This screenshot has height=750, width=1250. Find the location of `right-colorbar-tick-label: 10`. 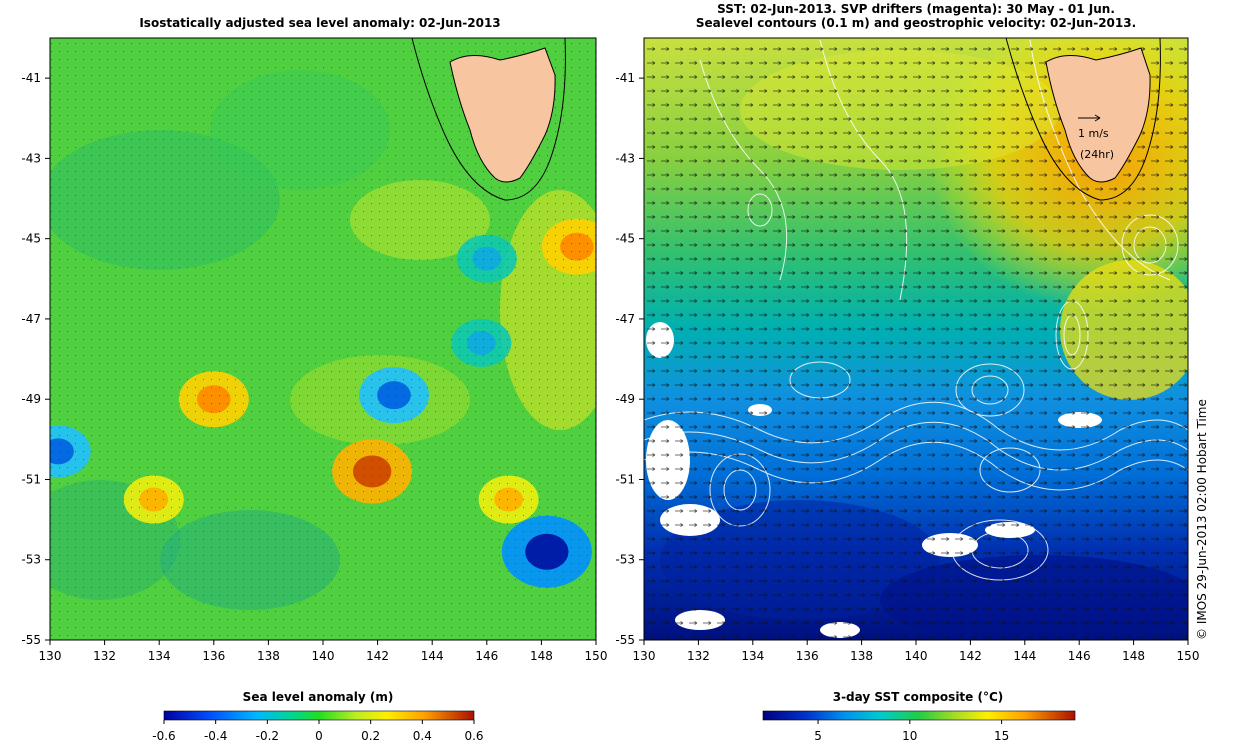

right-colorbar-tick-label: 10 is located at coordinates (909, 736).